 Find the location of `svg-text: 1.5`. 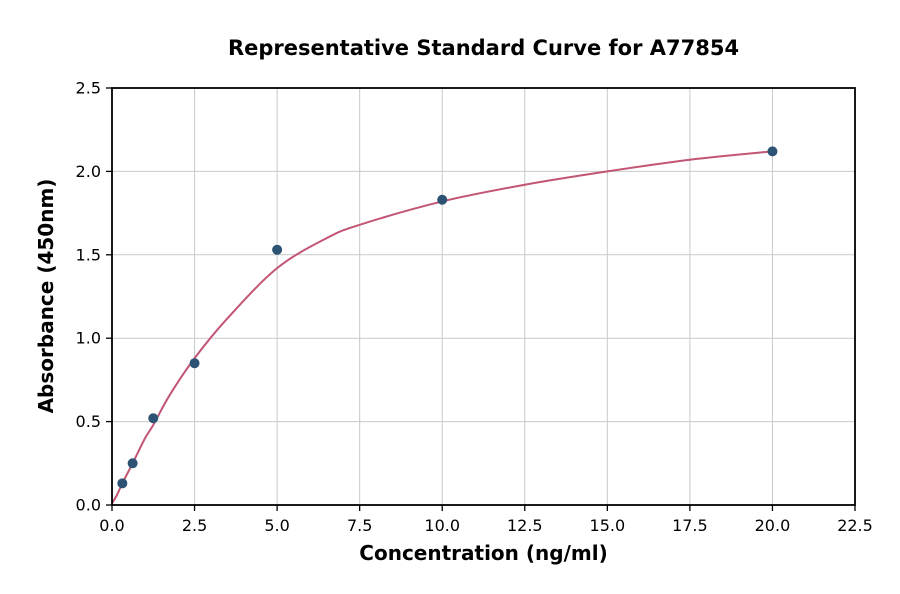

svg-text: 1.5 is located at coordinates (88, 254).